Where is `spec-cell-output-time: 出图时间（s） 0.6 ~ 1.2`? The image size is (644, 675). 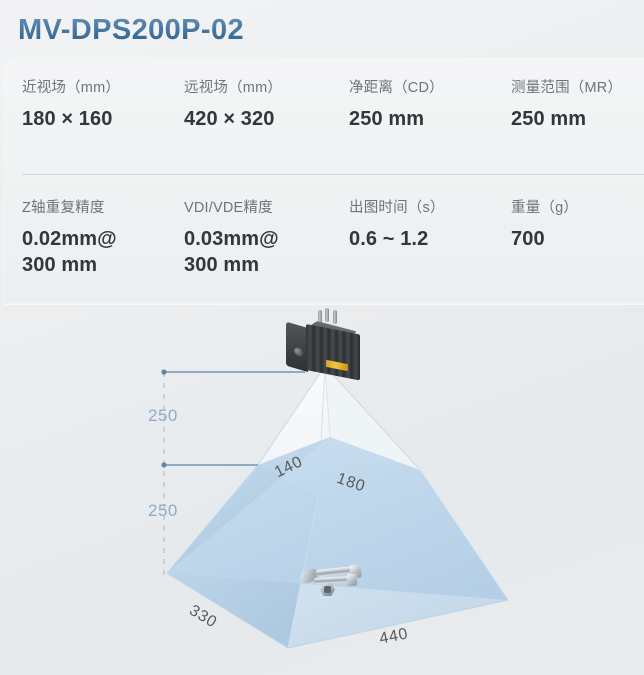 spec-cell-output-time: 出图时间（s） 0.6 ~ 1.2 is located at coordinates (430, 238).